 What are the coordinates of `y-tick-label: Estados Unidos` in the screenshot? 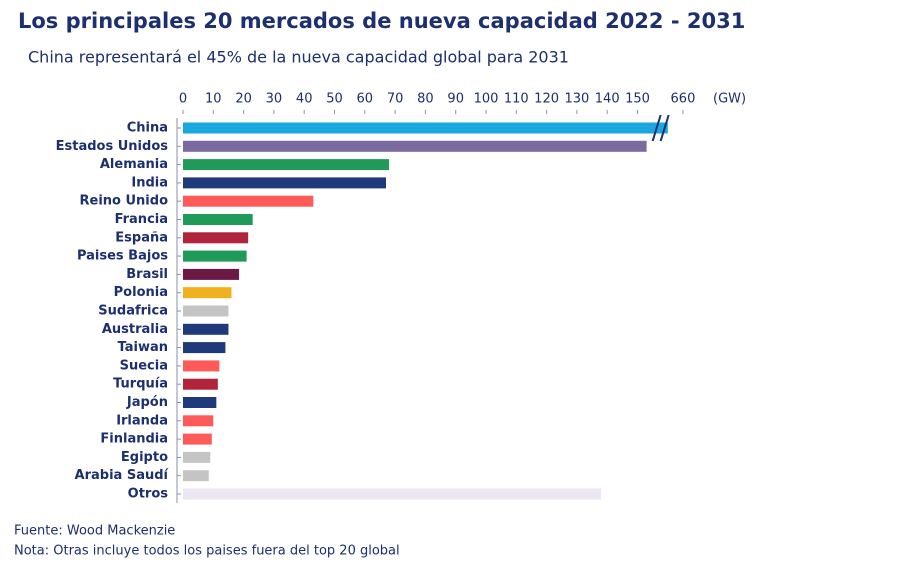 It's located at (112, 146).